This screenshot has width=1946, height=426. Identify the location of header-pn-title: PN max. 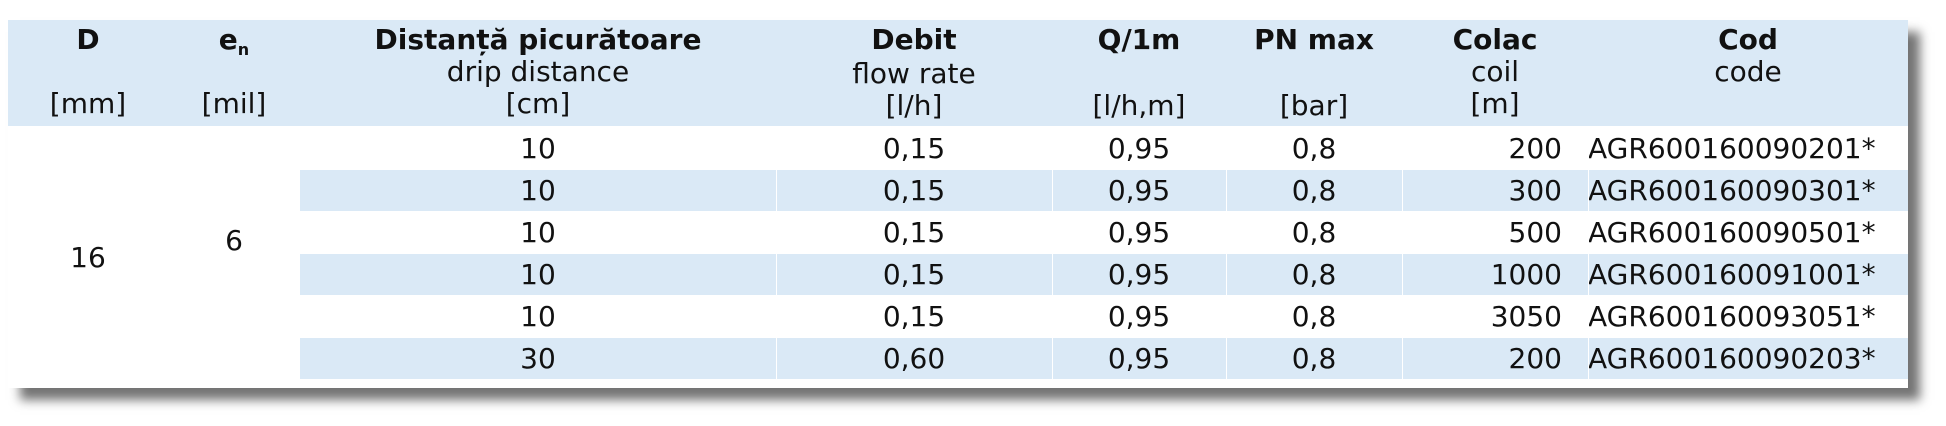
(1314, 39).